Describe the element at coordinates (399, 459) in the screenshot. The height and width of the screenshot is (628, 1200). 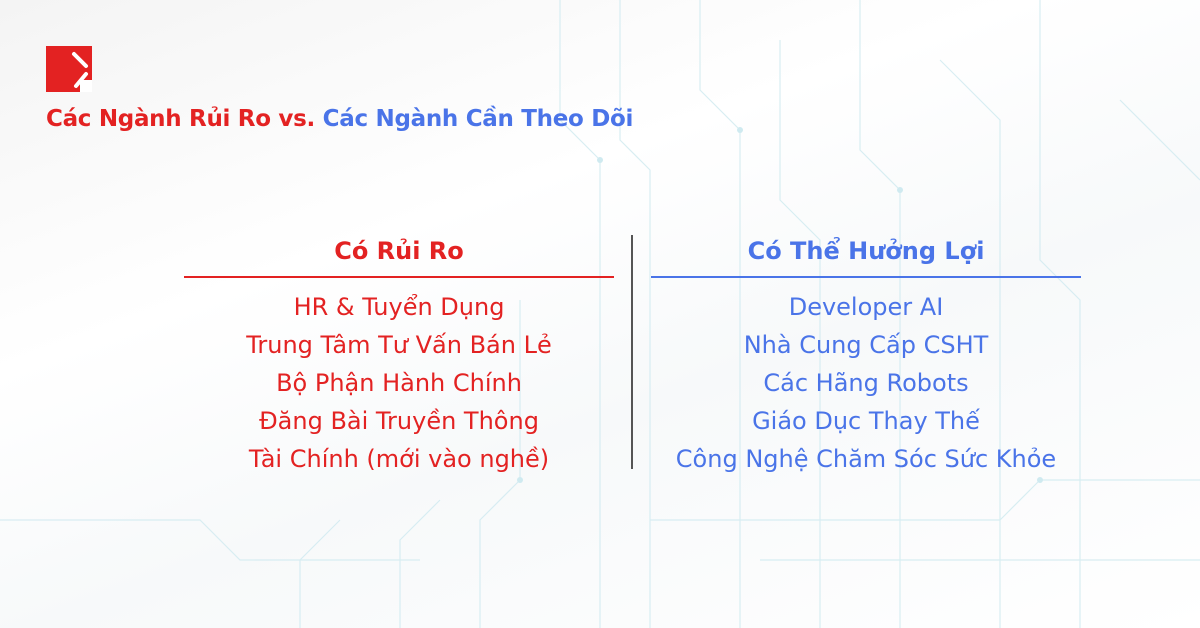
I see `risk-item: Tài Chính (mới vào nghề)` at that location.